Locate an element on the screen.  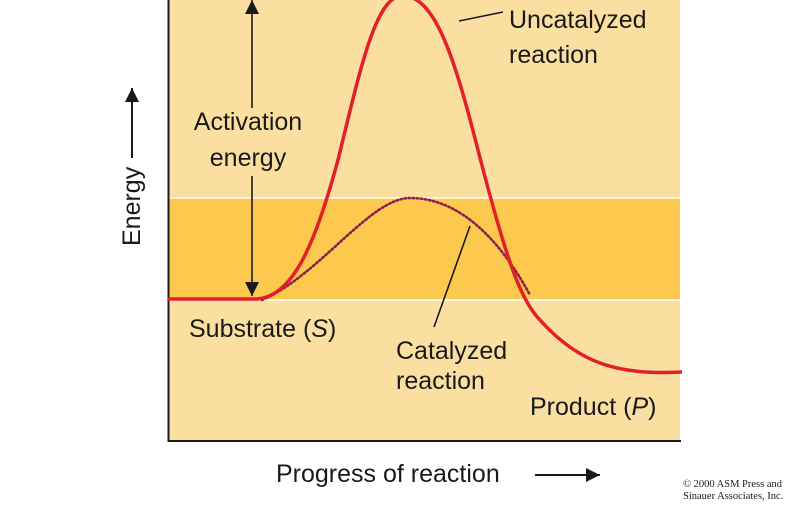
product-symbol: P is located at coordinates (639, 407).